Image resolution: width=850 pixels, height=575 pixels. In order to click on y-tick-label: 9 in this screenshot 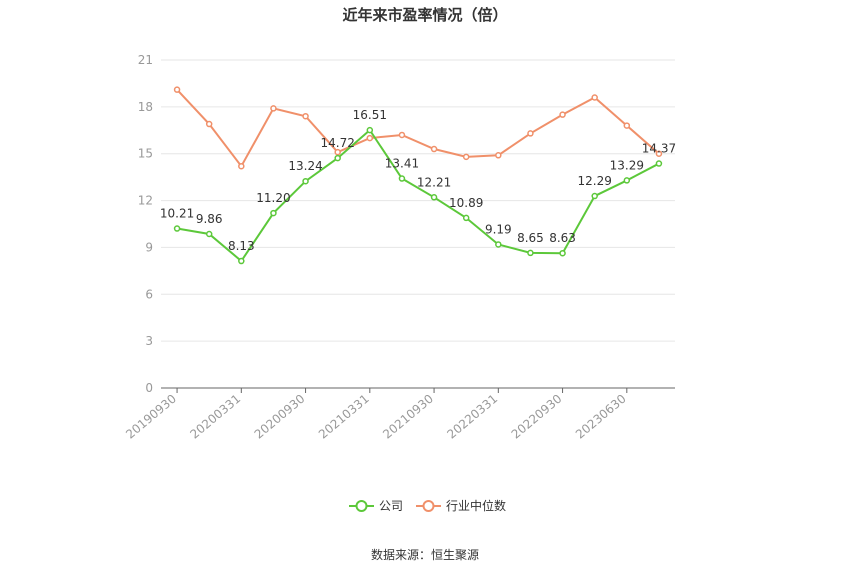, I will do `click(149, 247)`.